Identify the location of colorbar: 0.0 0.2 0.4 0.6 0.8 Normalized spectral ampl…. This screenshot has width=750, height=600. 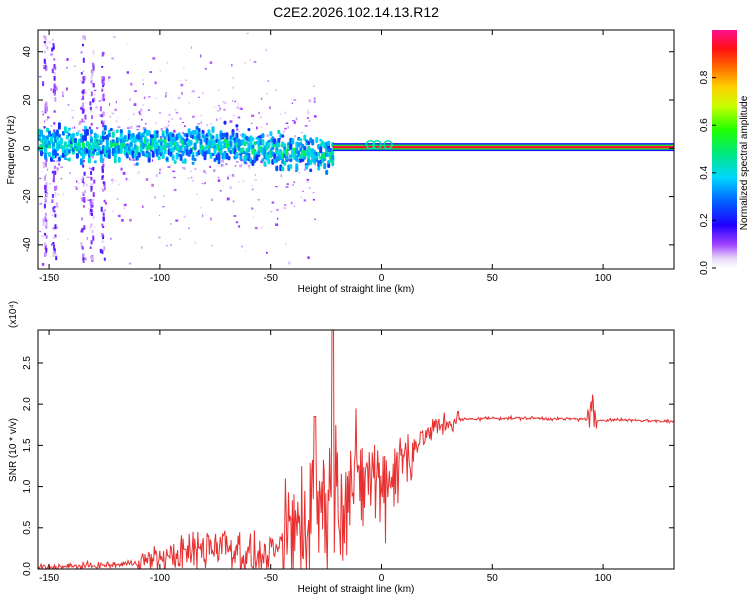
(724, 152).